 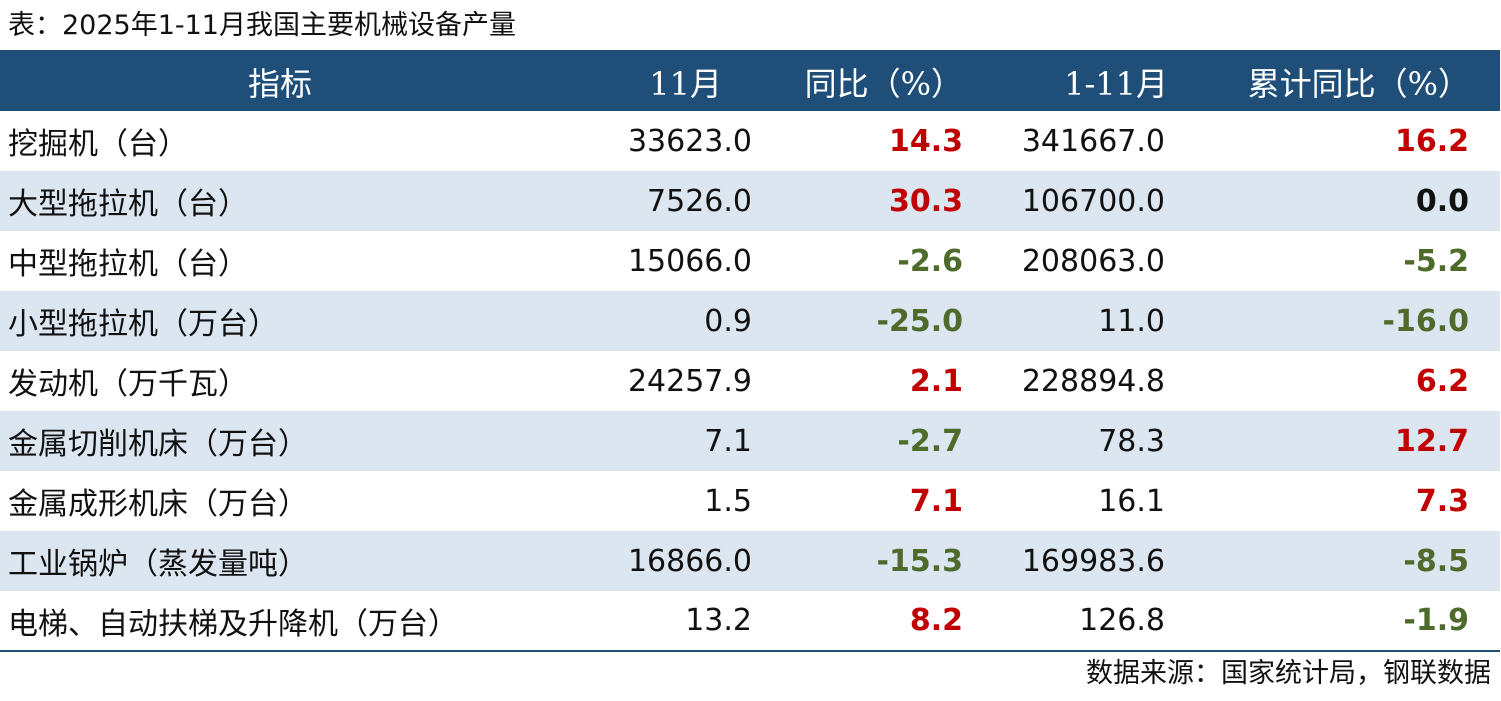 What do you see at coordinates (128, 384) in the screenshot?
I see `row-indicator: 发动机（万千瓦）` at bounding box center [128, 384].